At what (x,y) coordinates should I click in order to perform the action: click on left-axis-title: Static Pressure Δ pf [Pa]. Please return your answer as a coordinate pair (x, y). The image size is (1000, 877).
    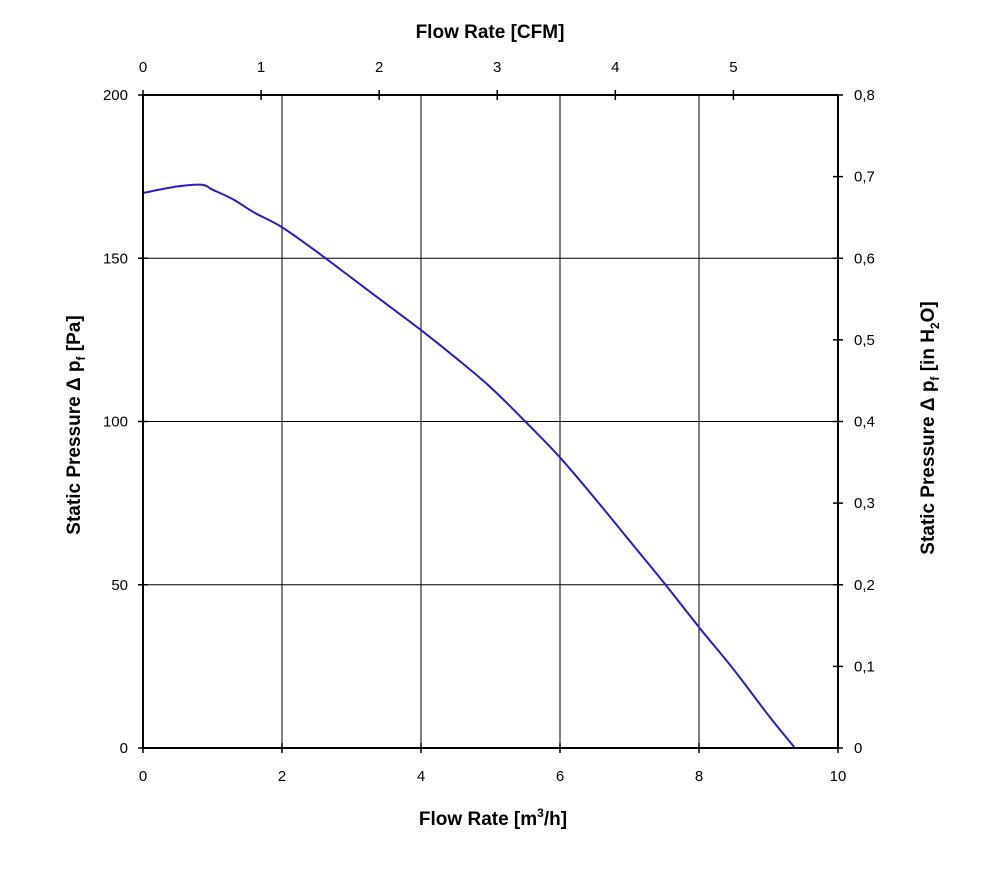
    Looking at the image, I should click on (76, 424).